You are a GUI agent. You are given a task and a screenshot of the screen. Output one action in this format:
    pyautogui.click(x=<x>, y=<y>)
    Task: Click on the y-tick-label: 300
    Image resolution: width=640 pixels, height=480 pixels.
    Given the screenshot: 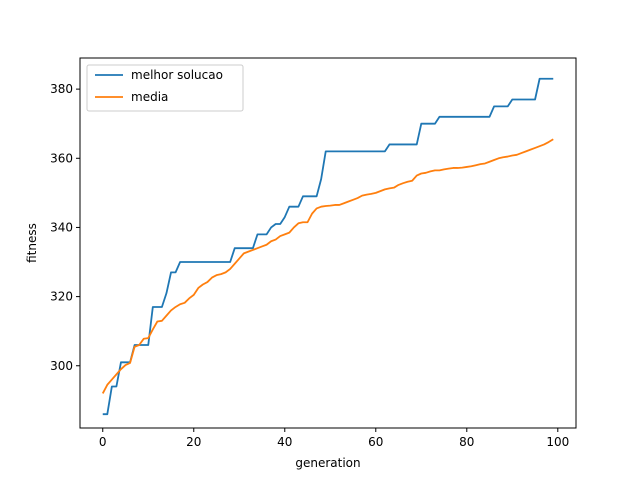 What is the action you would take?
    pyautogui.click(x=61, y=366)
    